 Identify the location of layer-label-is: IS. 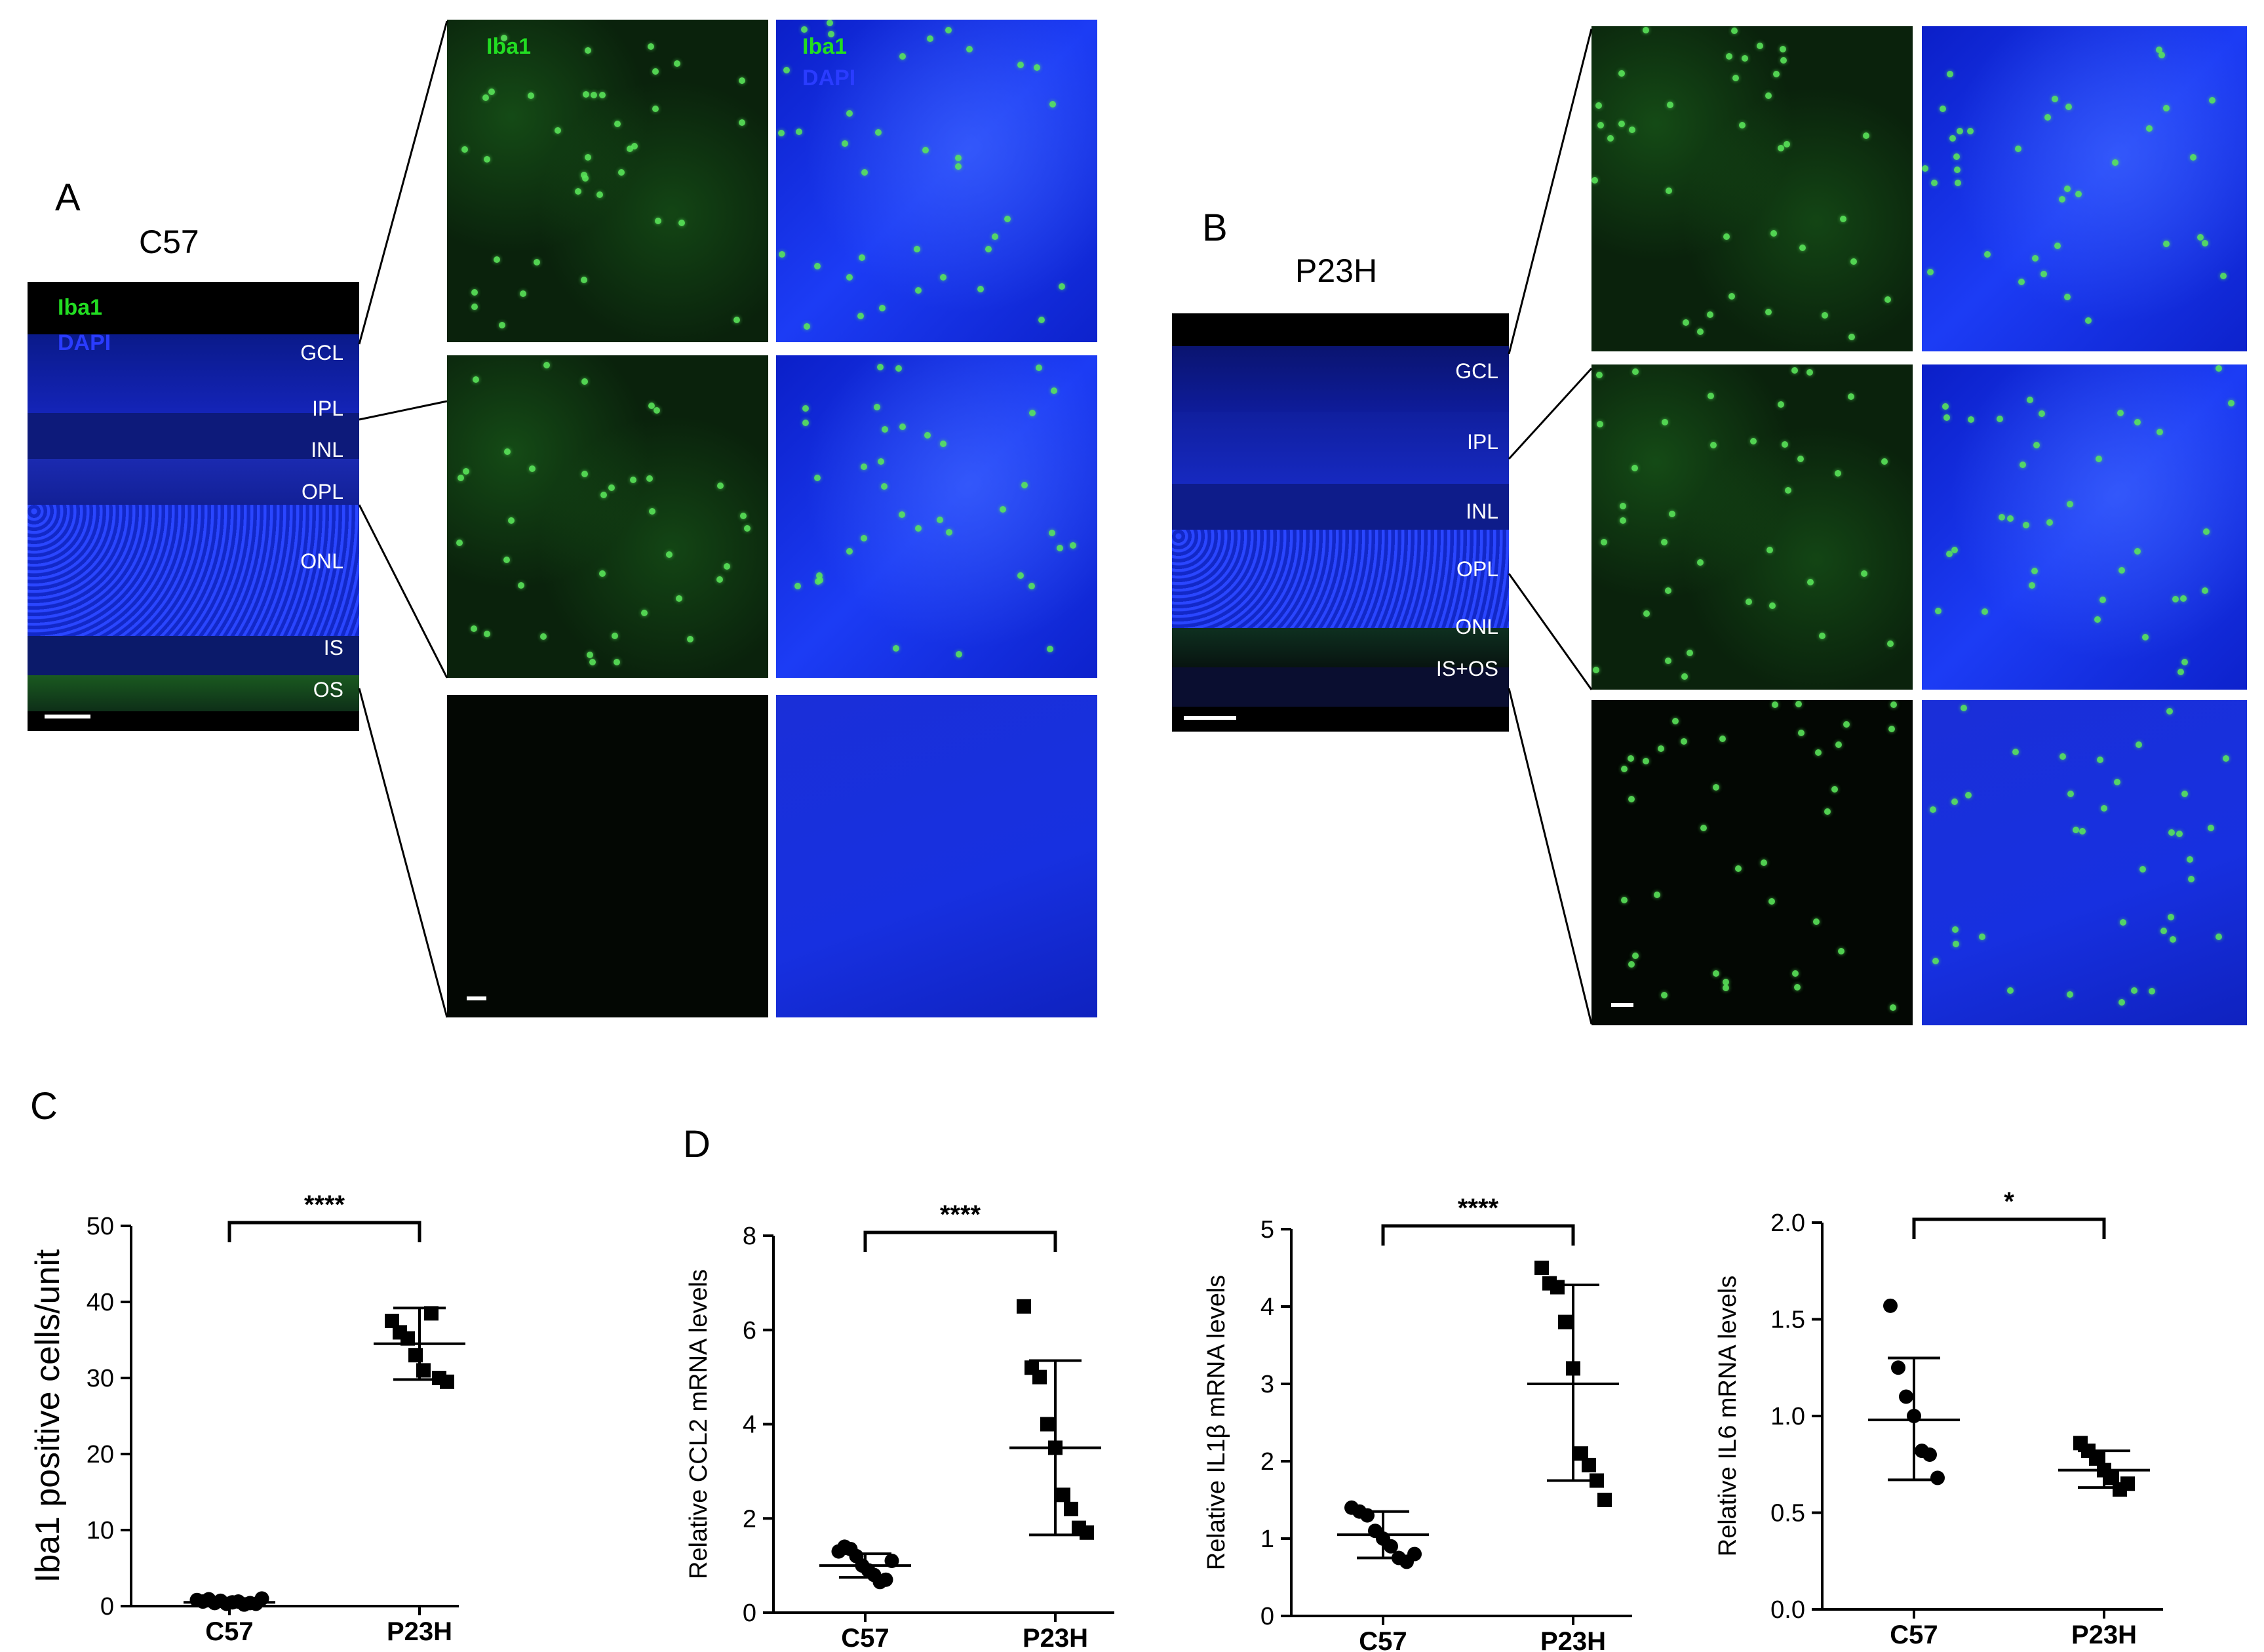
(333, 647).